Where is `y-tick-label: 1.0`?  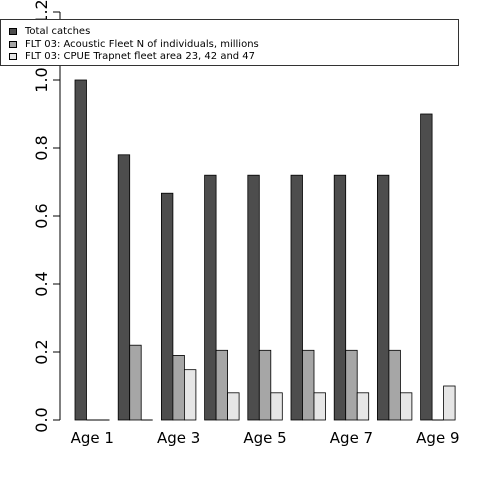 y-tick-label: 1.0 is located at coordinates (41, 79).